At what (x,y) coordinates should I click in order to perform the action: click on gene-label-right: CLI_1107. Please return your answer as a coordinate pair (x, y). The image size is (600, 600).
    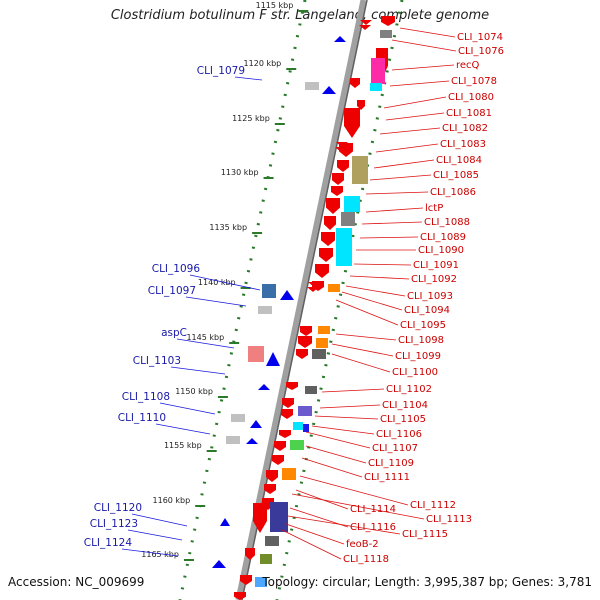
    Looking at the image, I should click on (395, 448).